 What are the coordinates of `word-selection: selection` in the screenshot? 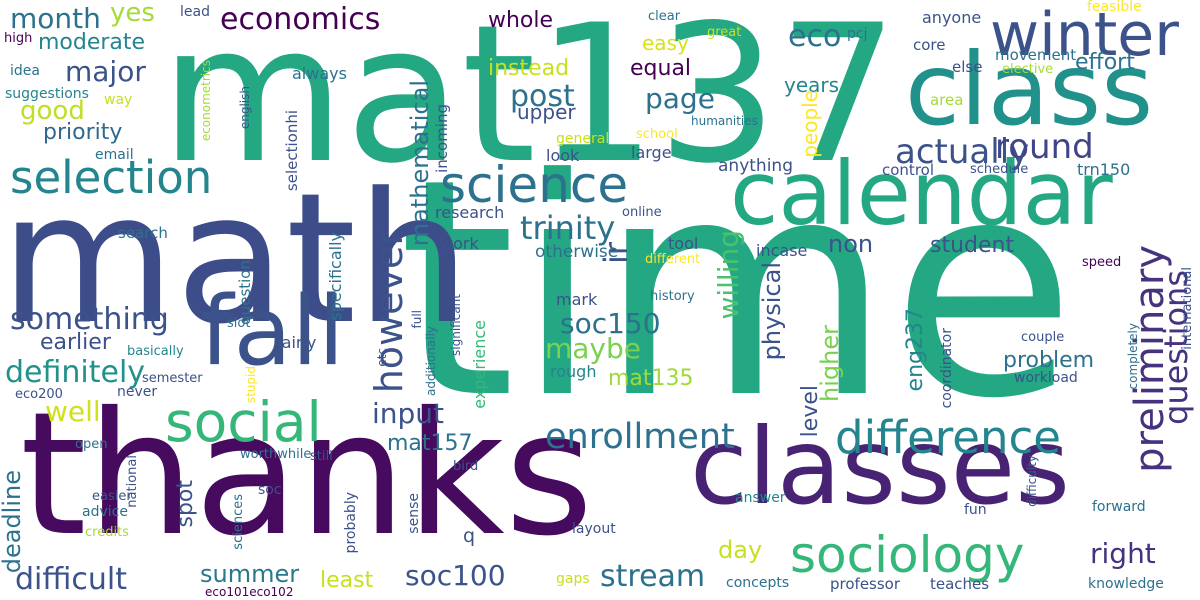 It's located at (111, 177).